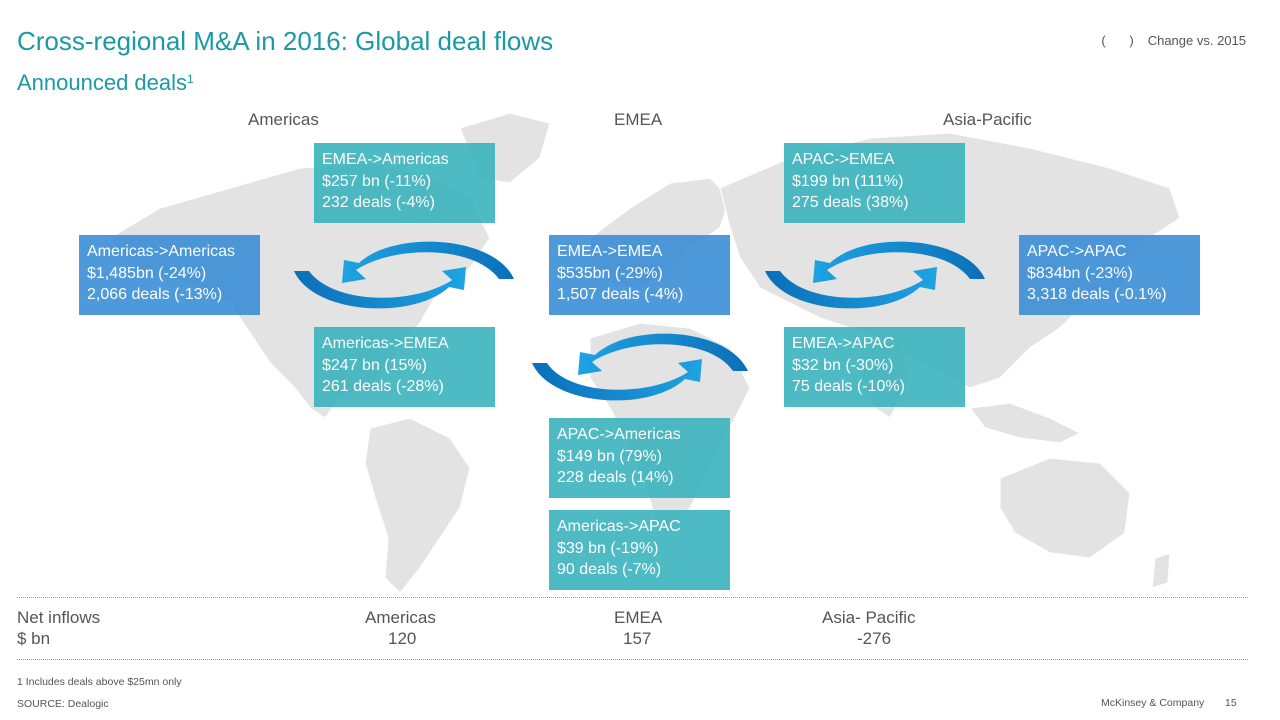  What do you see at coordinates (378, 202) in the screenshot?
I see `box-deals: 232 deals (-4%)` at bounding box center [378, 202].